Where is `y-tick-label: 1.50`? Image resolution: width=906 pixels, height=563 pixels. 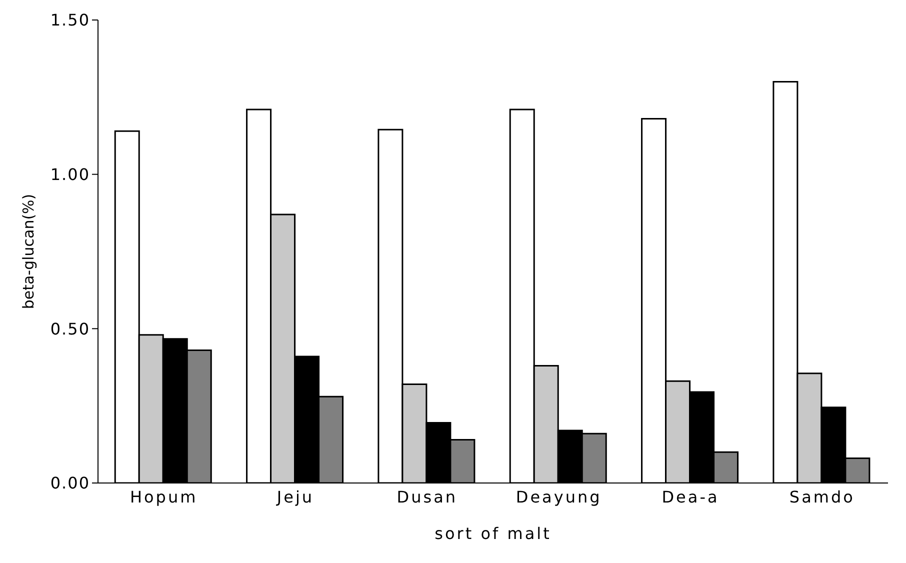
y-tick-label: 1.50 is located at coordinates (70, 20).